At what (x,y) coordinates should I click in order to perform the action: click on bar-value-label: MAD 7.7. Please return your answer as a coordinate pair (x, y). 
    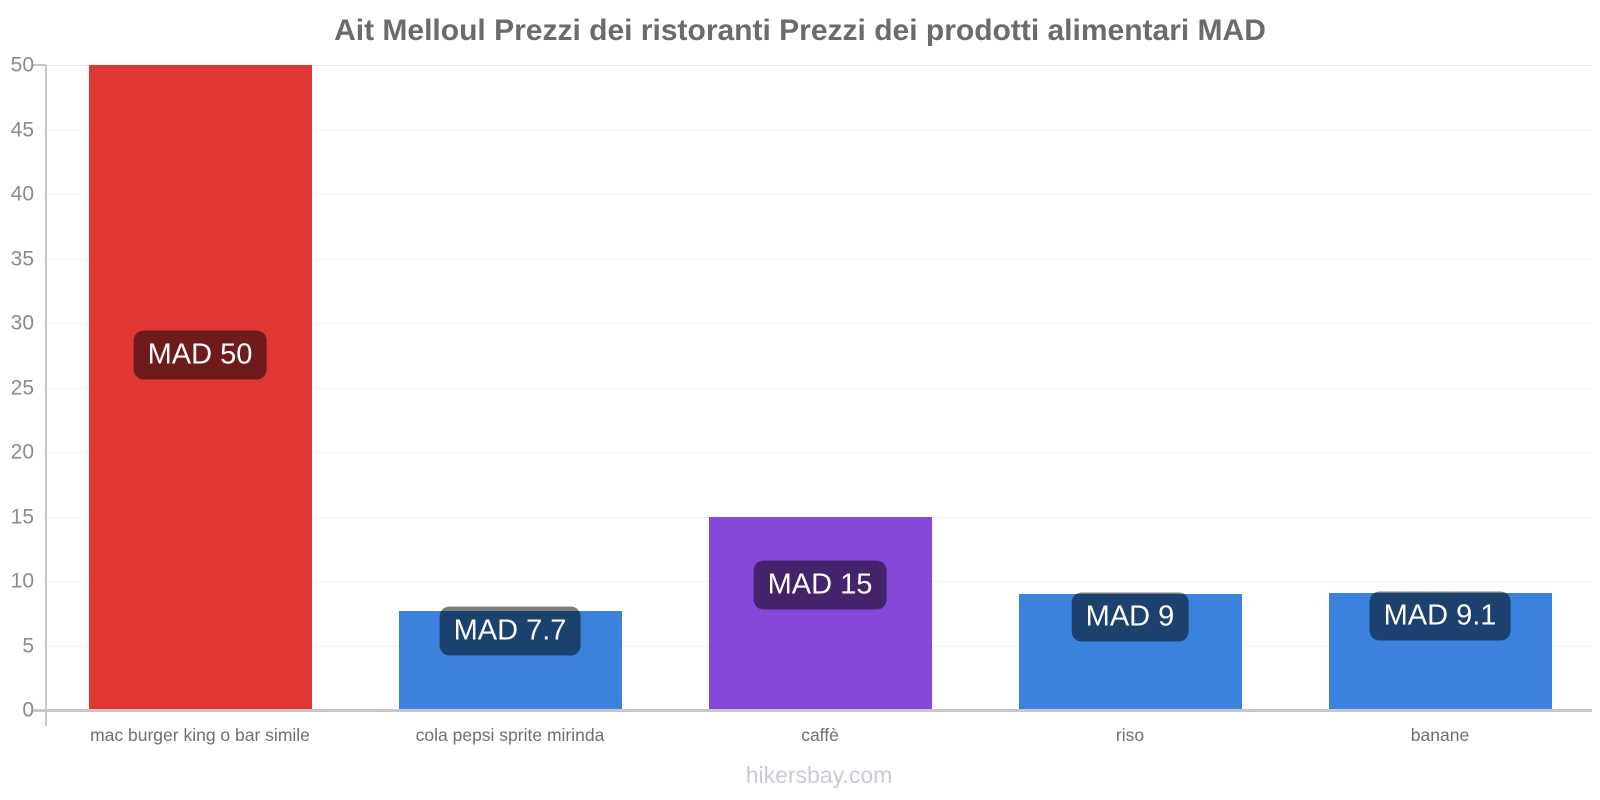
    Looking at the image, I should click on (510, 631).